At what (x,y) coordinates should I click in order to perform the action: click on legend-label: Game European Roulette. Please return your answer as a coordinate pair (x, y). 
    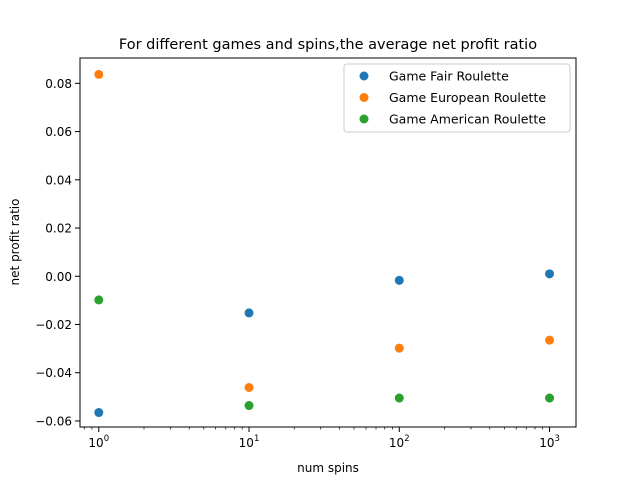
    Looking at the image, I should click on (467, 97).